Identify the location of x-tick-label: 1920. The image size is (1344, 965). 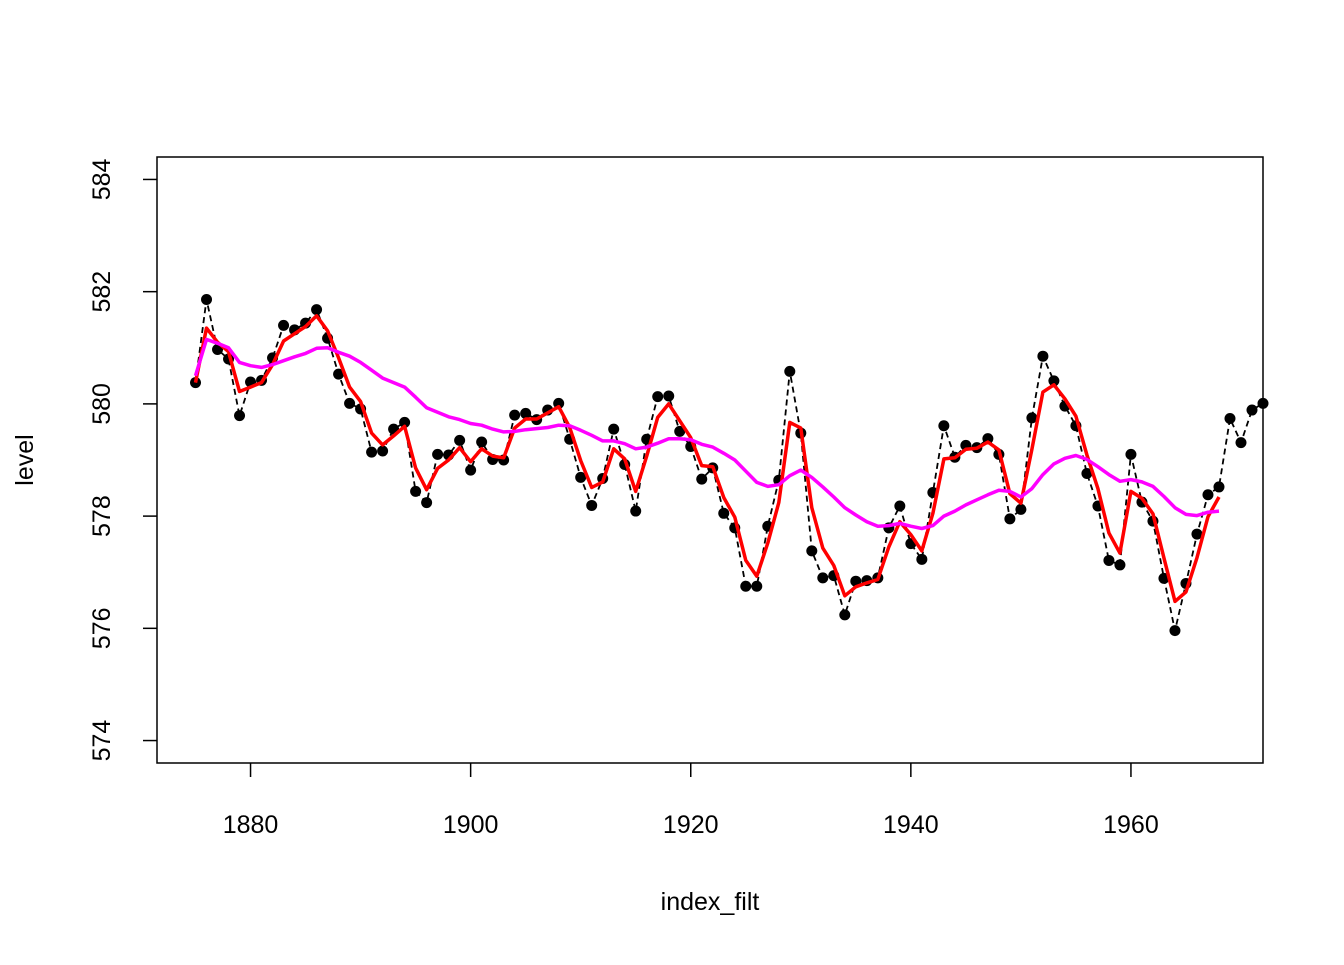
(691, 825).